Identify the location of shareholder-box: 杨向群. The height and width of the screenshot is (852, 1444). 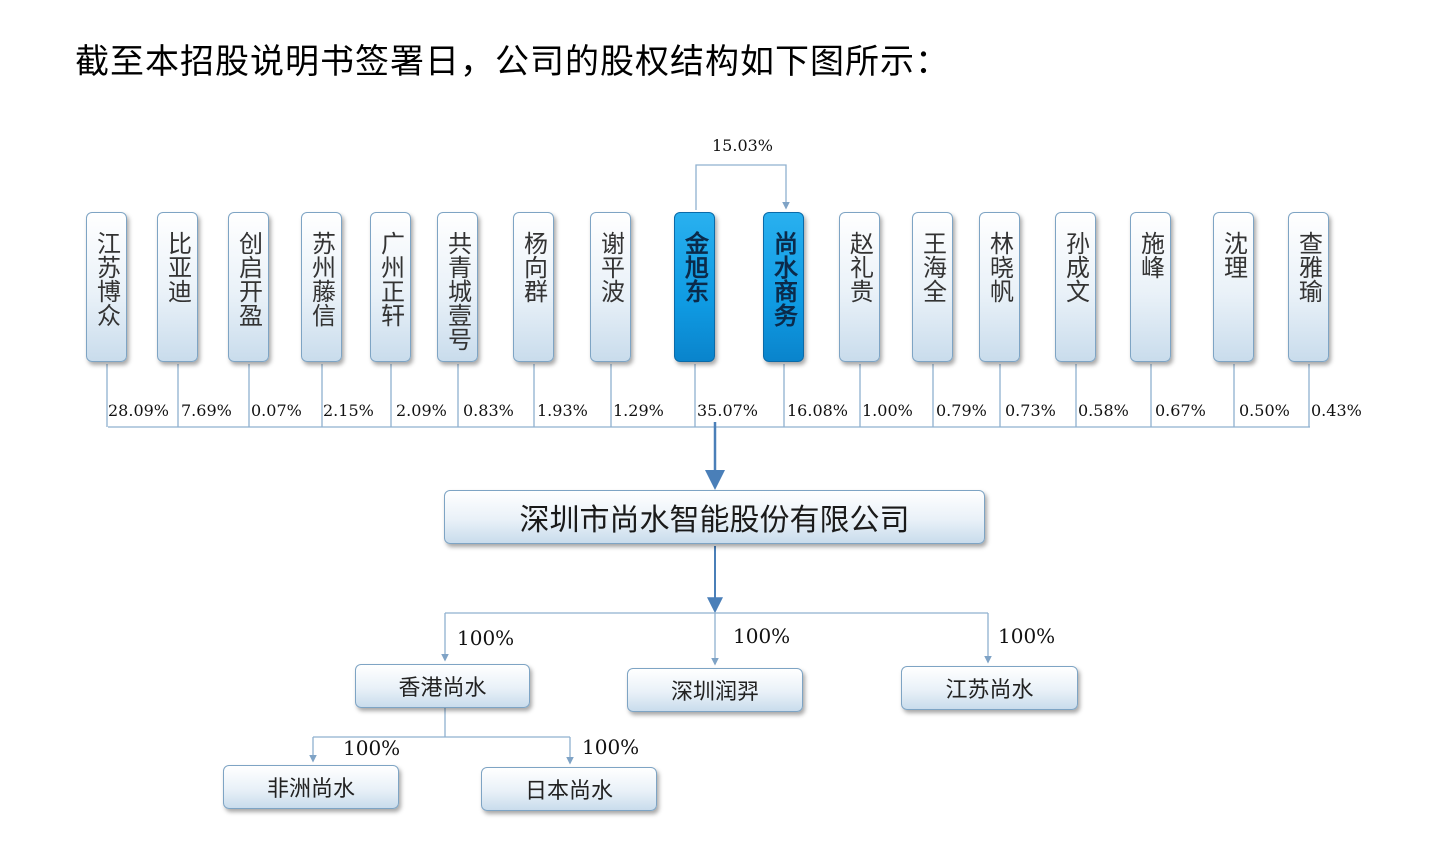
(533, 287).